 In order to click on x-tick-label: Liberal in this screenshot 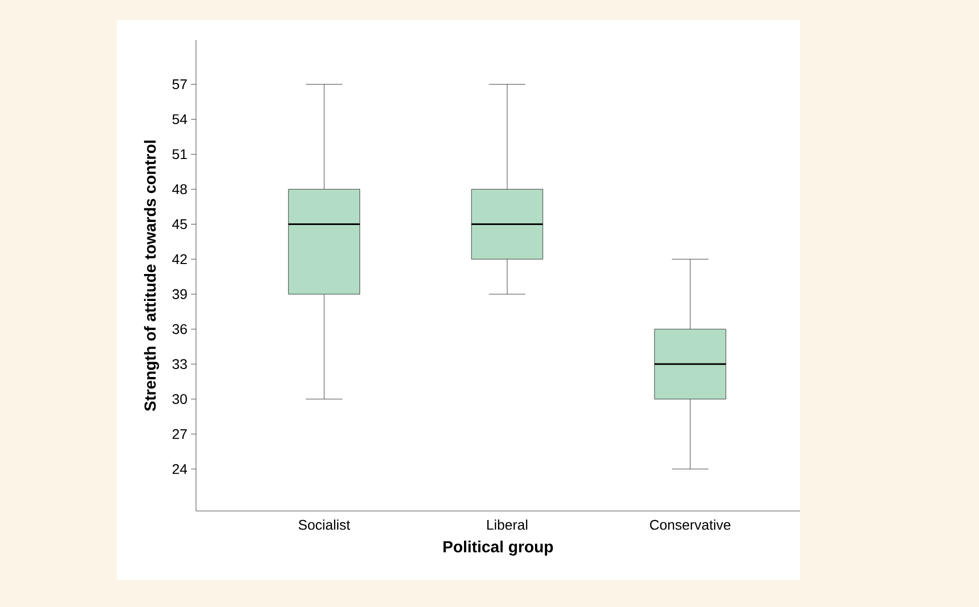, I will do `click(507, 525)`.